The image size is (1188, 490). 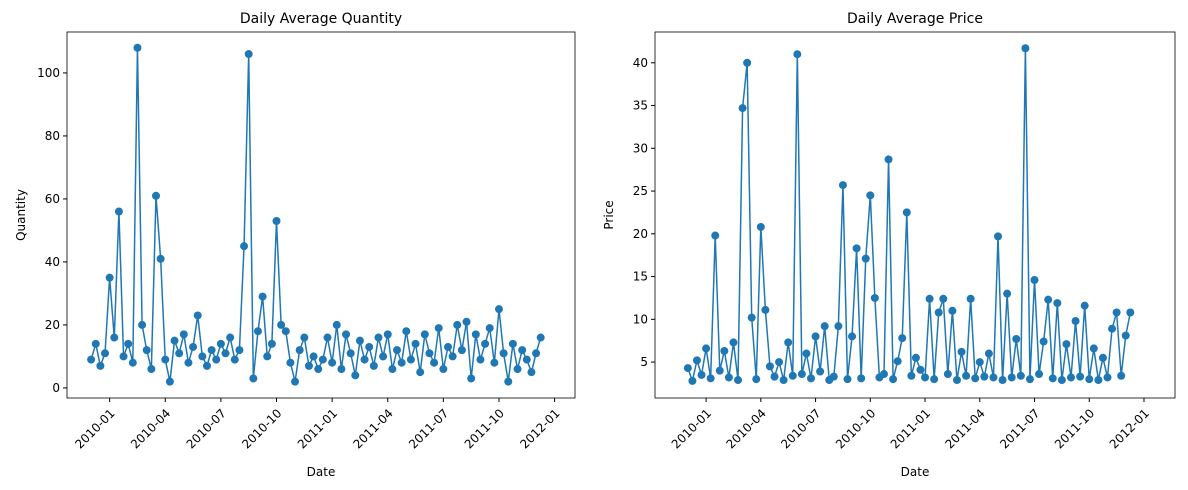 I want to click on y-tick-label: 15, so click(x=640, y=277).